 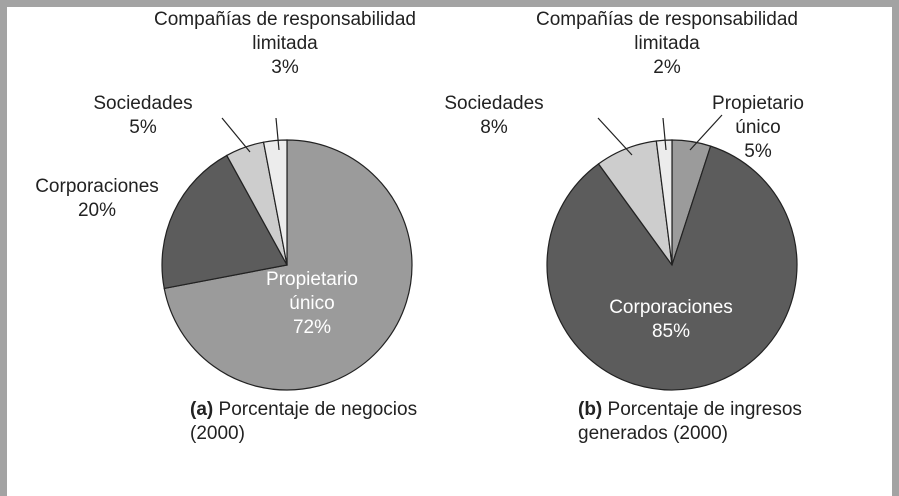 I want to click on slice-label: Corporaciones 85%, so click(x=671, y=320).